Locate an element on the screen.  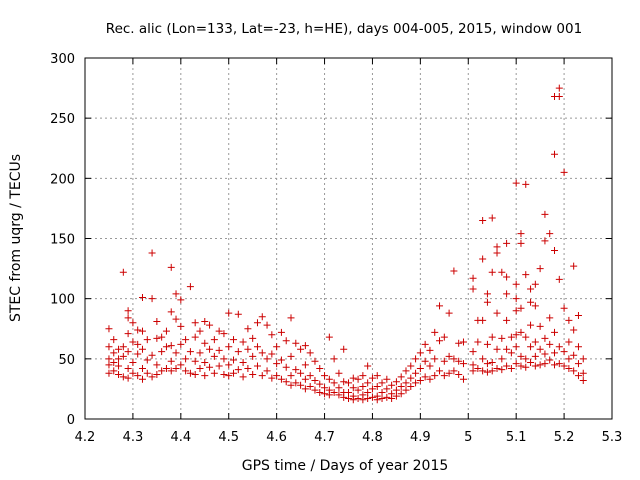
y-tick-label: 300 is located at coordinates (62, 59).